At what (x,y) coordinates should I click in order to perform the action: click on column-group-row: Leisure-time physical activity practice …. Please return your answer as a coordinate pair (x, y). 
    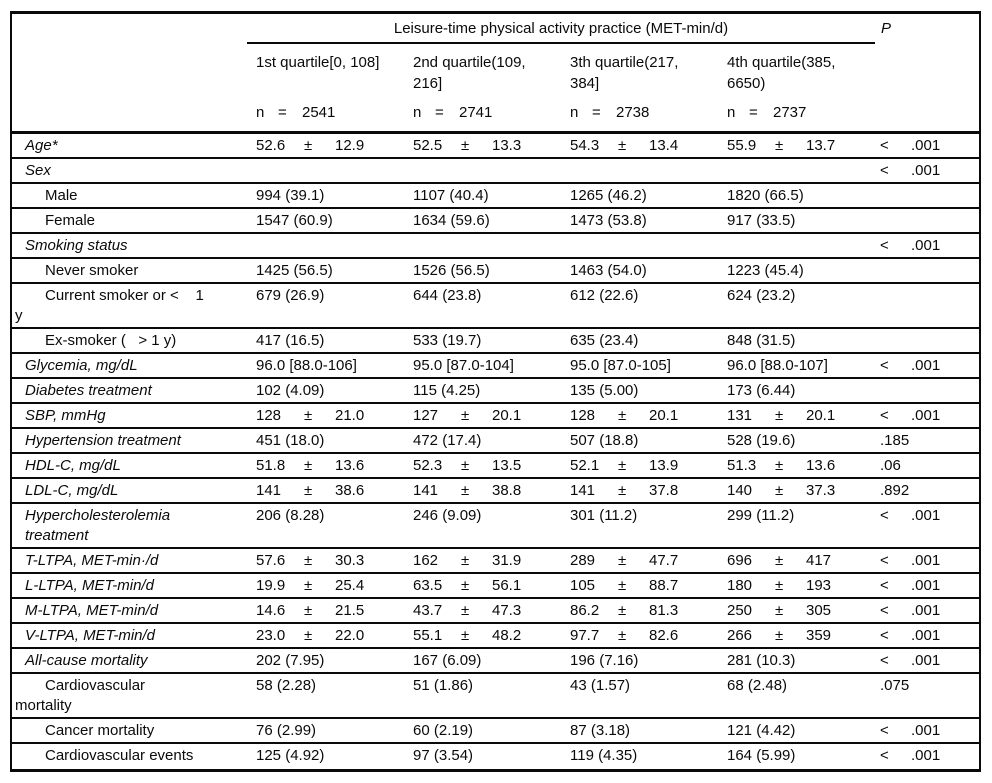
    Looking at the image, I should click on (495, 29).